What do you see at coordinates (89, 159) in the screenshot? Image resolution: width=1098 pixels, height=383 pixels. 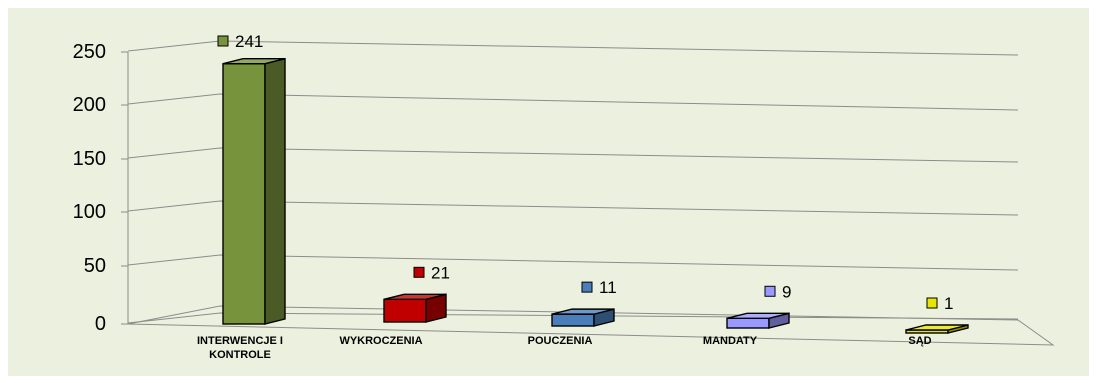 I see `y-tick-label: 150` at bounding box center [89, 159].